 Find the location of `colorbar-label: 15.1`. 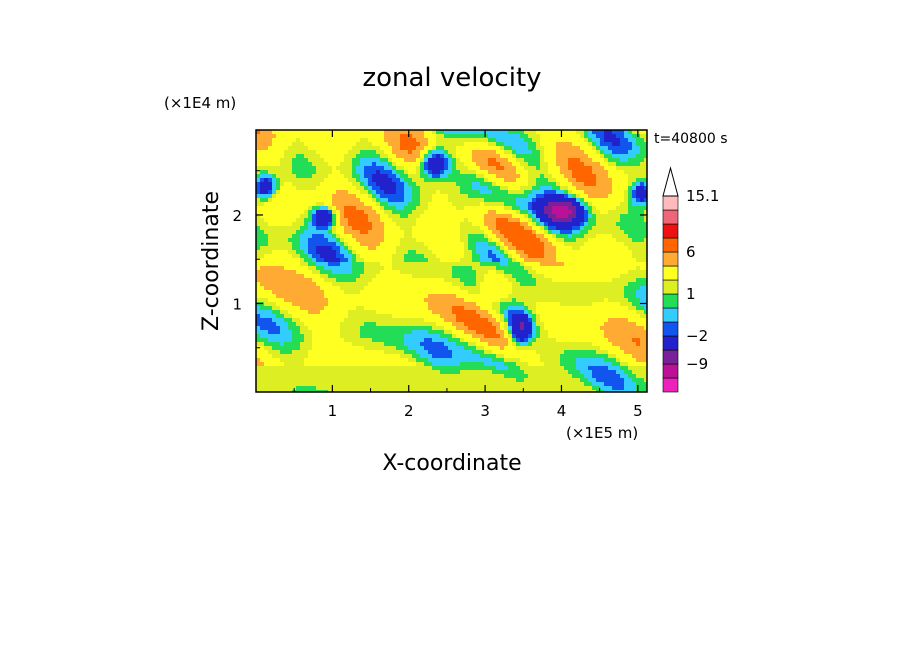

colorbar-label: 15.1 is located at coordinates (702, 196).